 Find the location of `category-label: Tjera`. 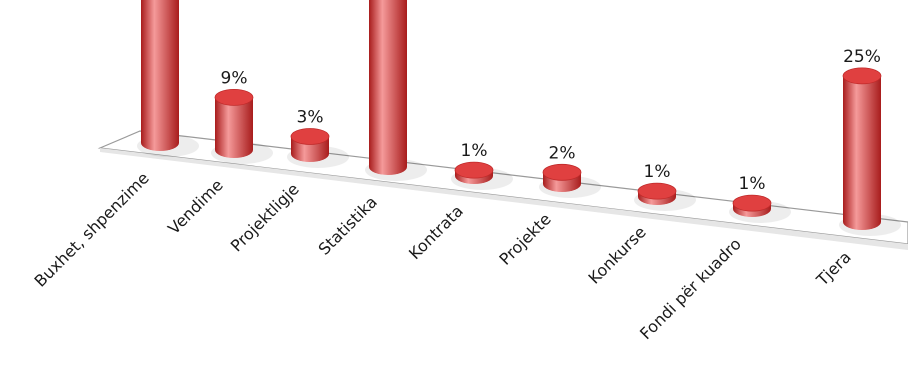

category-label: Tjera is located at coordinates (833, 268).